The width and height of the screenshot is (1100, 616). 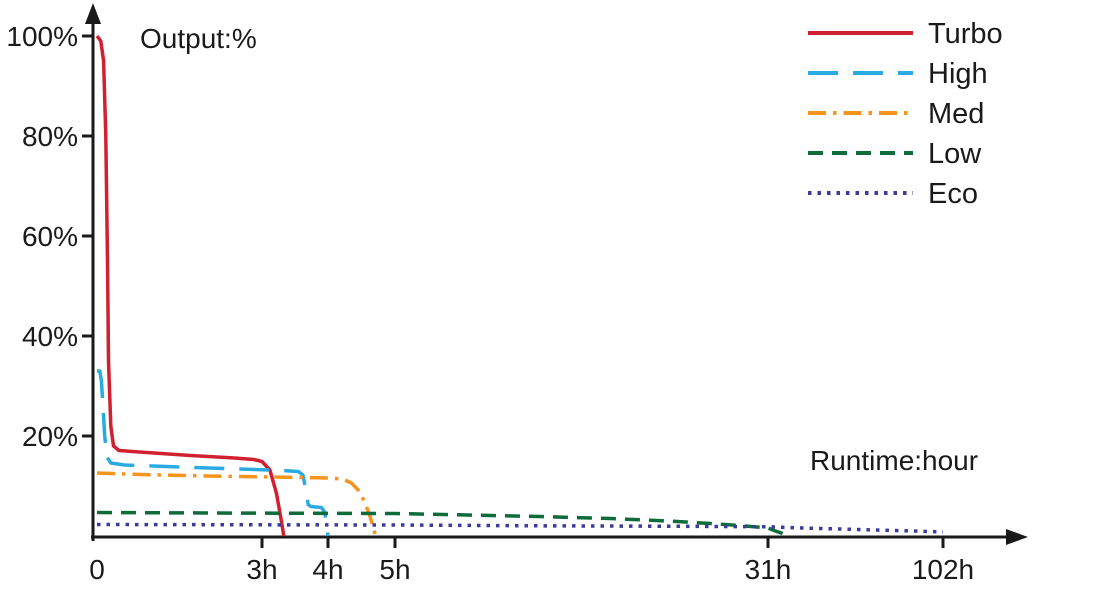 I want to click on y-tick-label-20: 20%, so click(x=50, y=436).